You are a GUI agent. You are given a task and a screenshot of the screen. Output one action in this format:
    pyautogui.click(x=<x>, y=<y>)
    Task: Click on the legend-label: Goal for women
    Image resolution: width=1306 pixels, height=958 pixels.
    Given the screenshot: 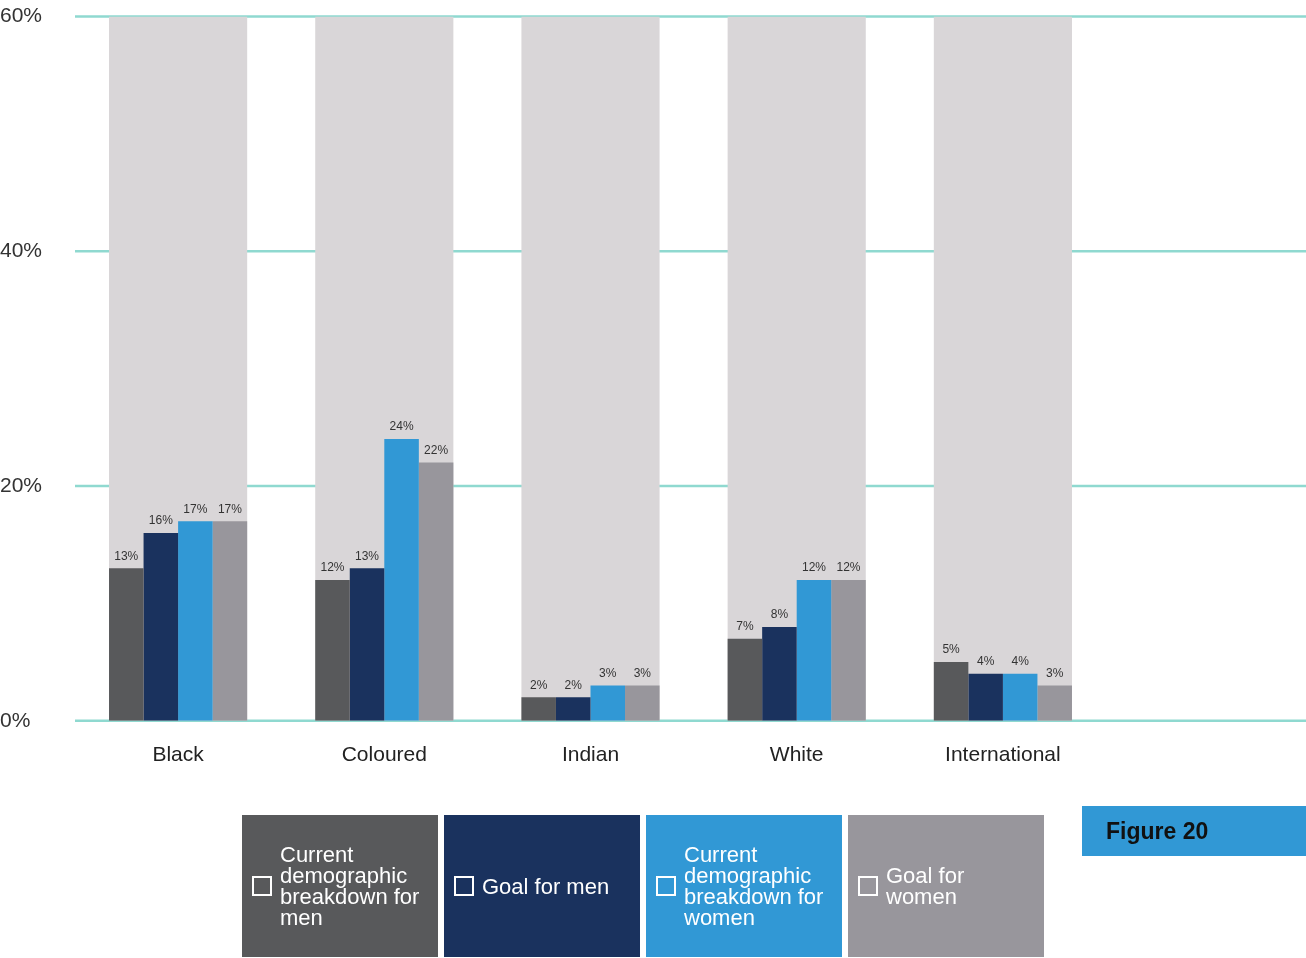 What is the action you would take?
    pyautogui.click(x=926, y=886)
    